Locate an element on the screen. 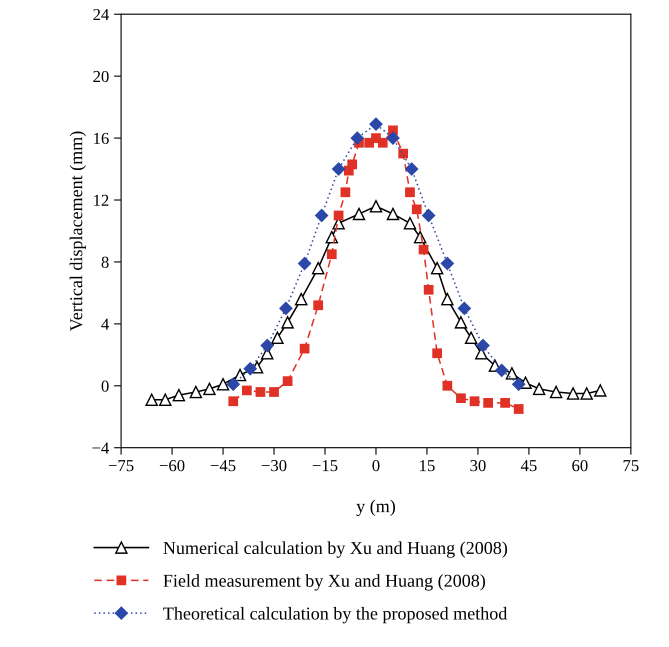  legend-label: Field measurement by Xu and Huang (2008) is located at coordinates (324, 582).